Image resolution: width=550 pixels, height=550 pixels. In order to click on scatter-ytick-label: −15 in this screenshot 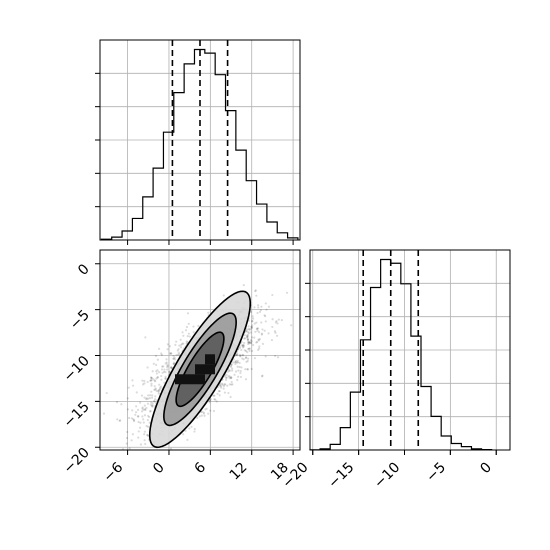, I will do `click(77, 415)`.